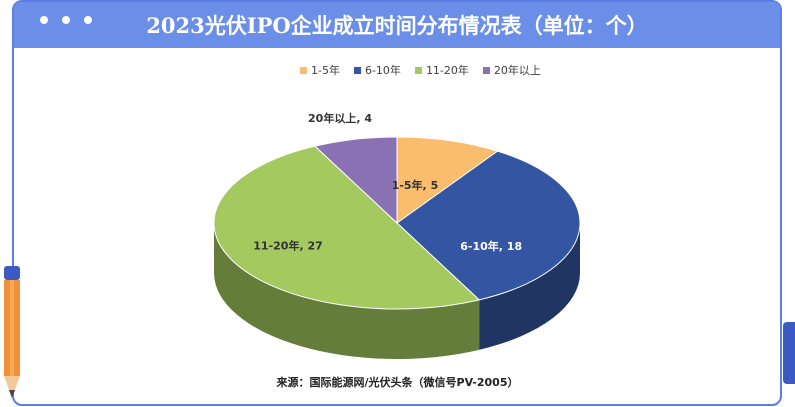 Image resolution: width=795 pixels, height=407 pixels. What do you see at coordinates (447, 70) in the screenshot?
I see `legend-label: 11-20年` at bounding box center [447, 70].